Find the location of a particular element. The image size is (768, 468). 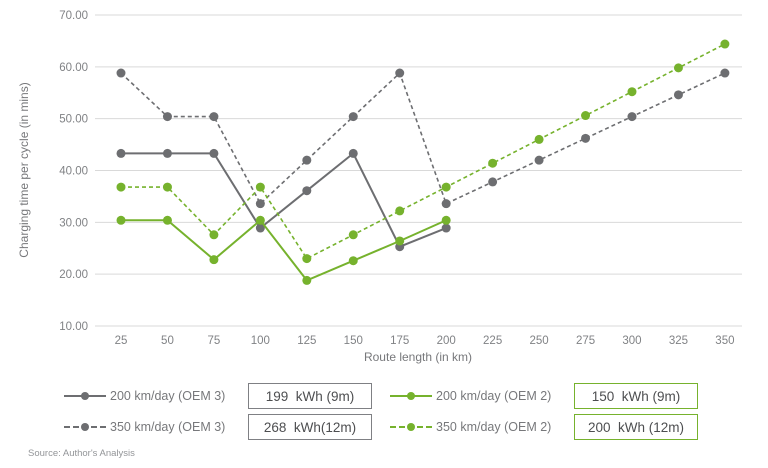

x-tick-label: 50 is located at coordinates (167, 341).